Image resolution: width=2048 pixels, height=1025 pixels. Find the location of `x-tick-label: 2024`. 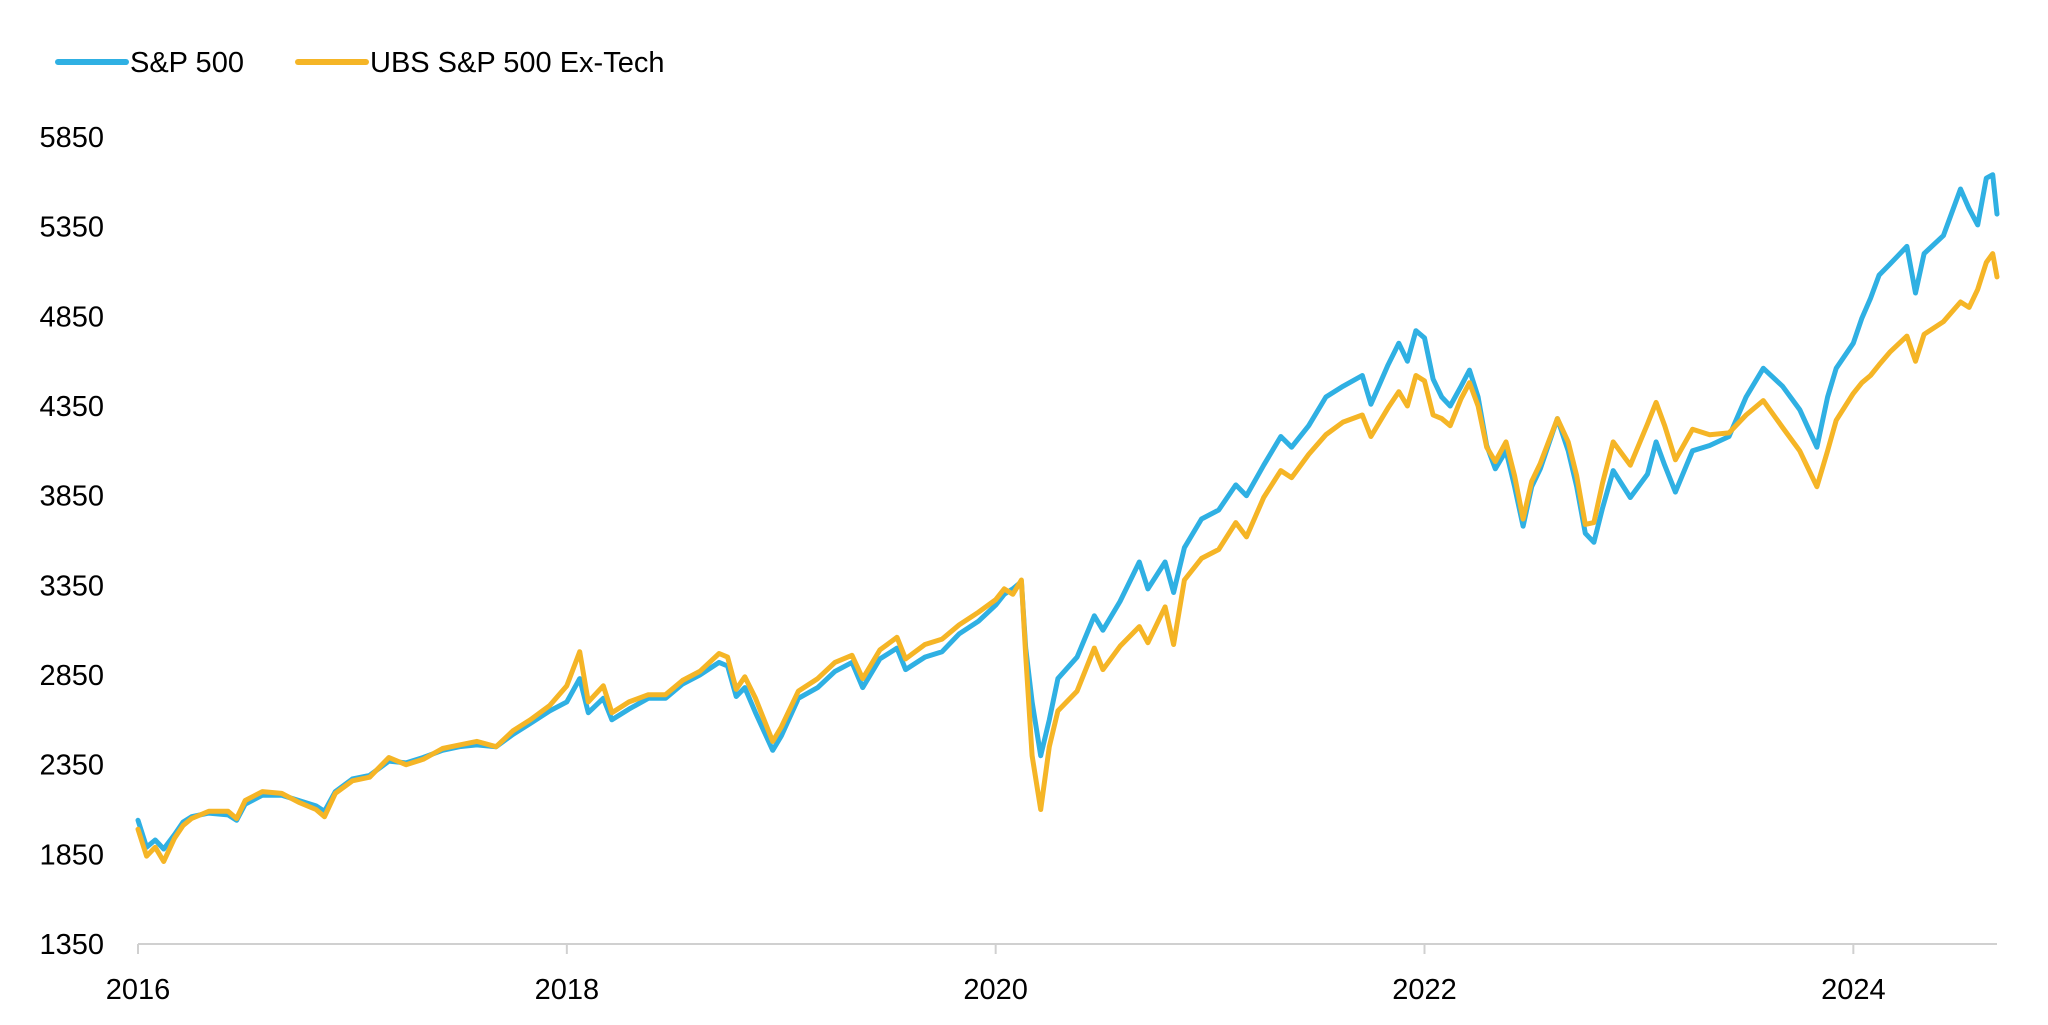

x-tick-label: 2024 is located at coordinates (1853, 990).